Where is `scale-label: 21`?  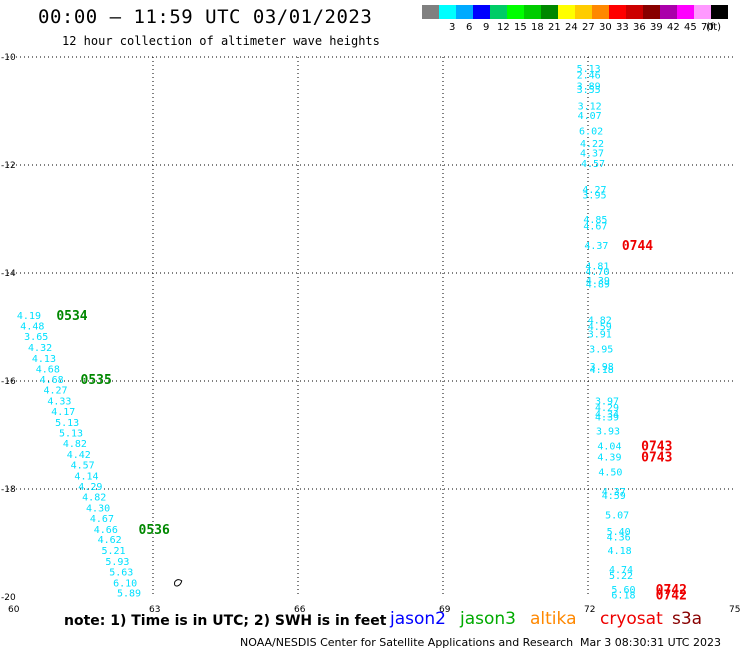 scale-label: 21 is located at coordinates (554, 27).